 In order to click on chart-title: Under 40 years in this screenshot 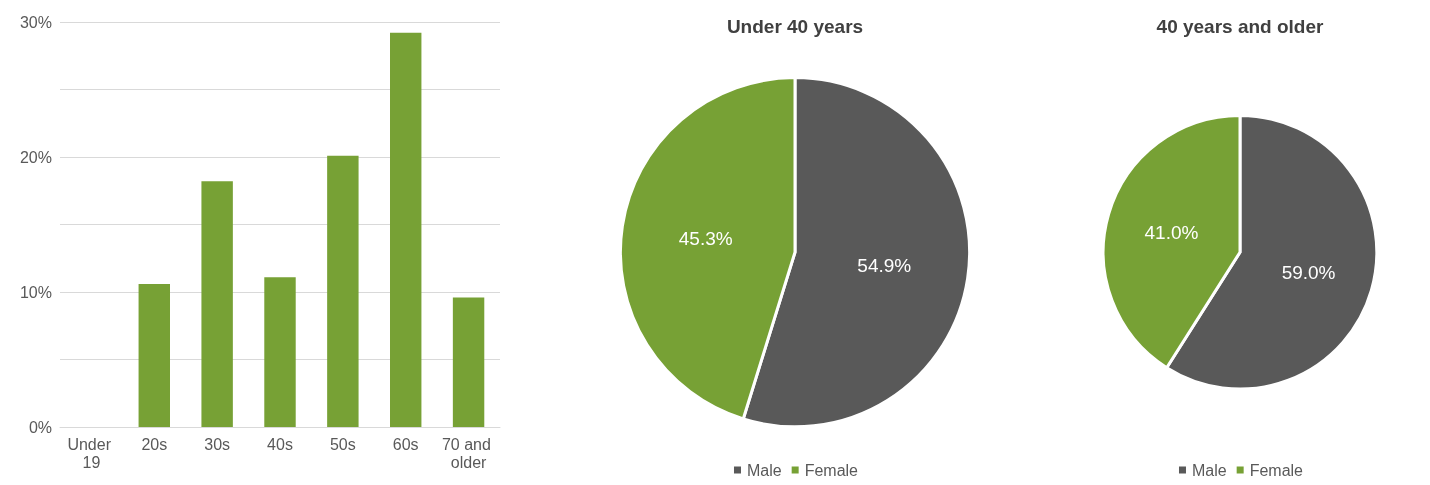, I will do `click(795, 26)`.